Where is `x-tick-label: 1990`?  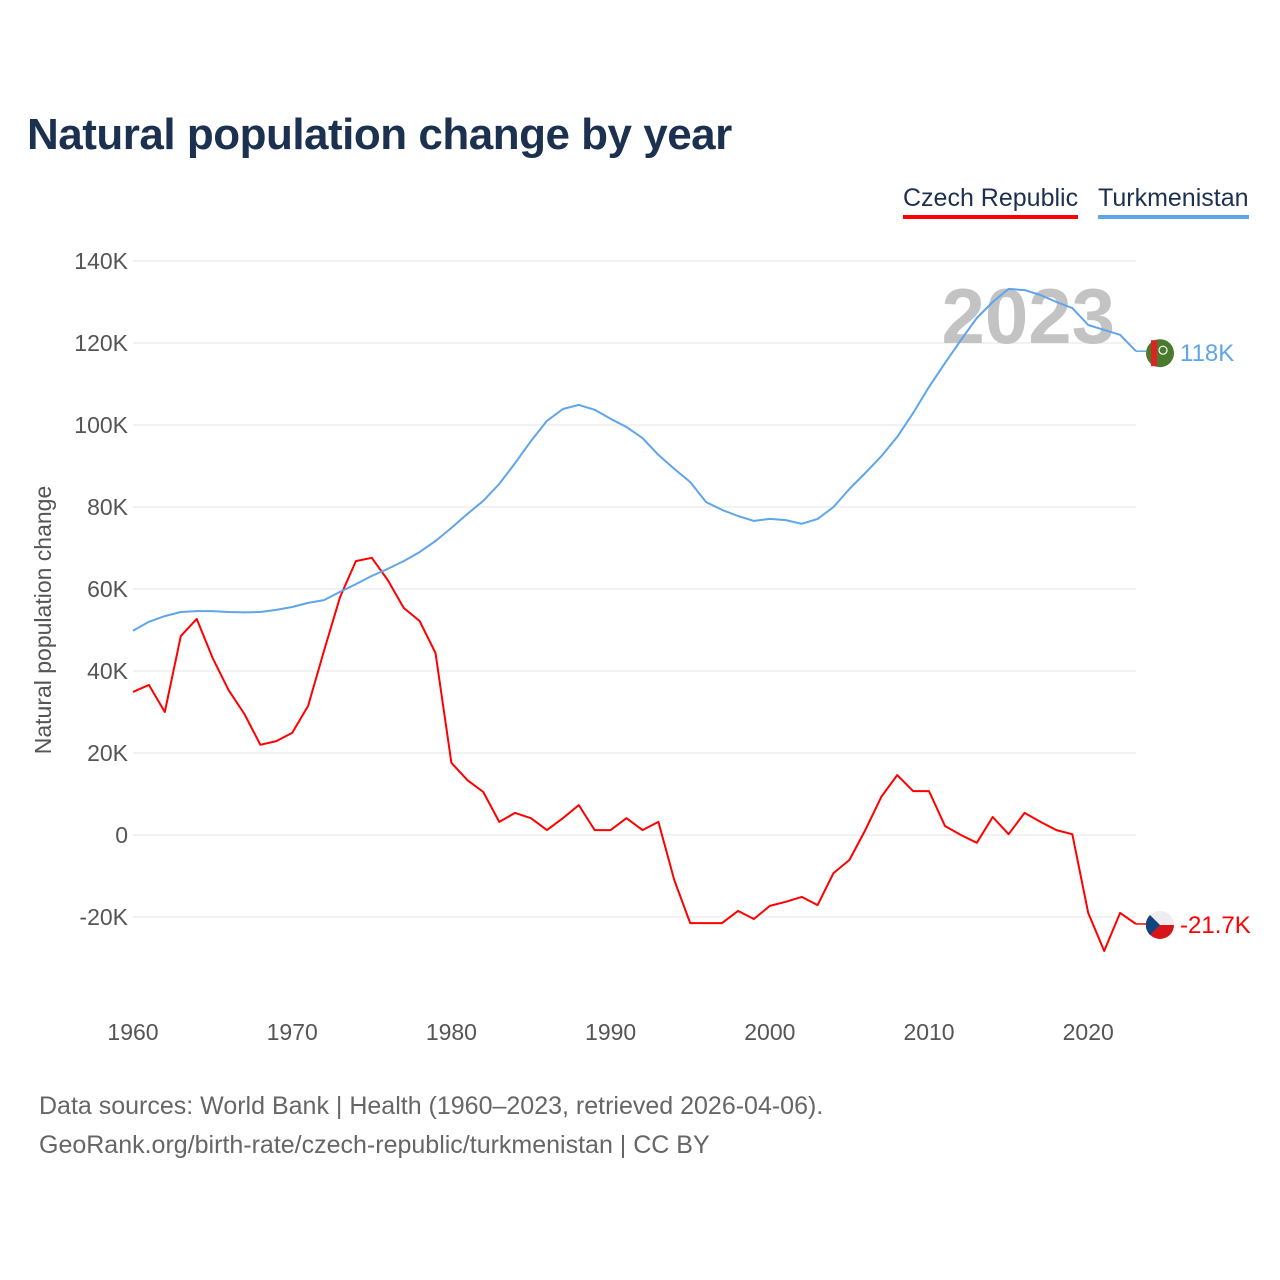 x-tick-label: 1990 is located at coordinates (610, 1032).